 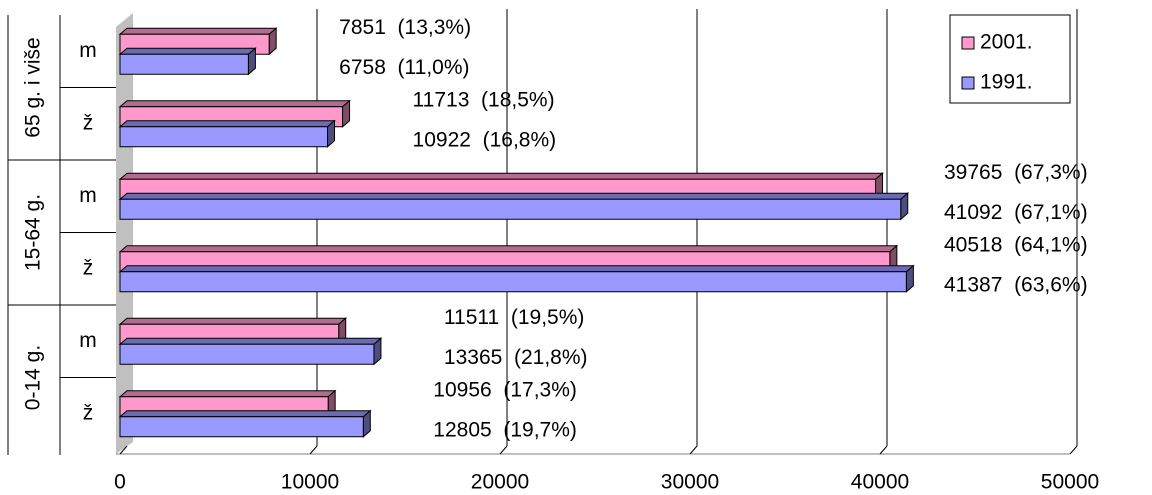 I want to click on x-tick-label: 50000, so click(x=1070, y=482).